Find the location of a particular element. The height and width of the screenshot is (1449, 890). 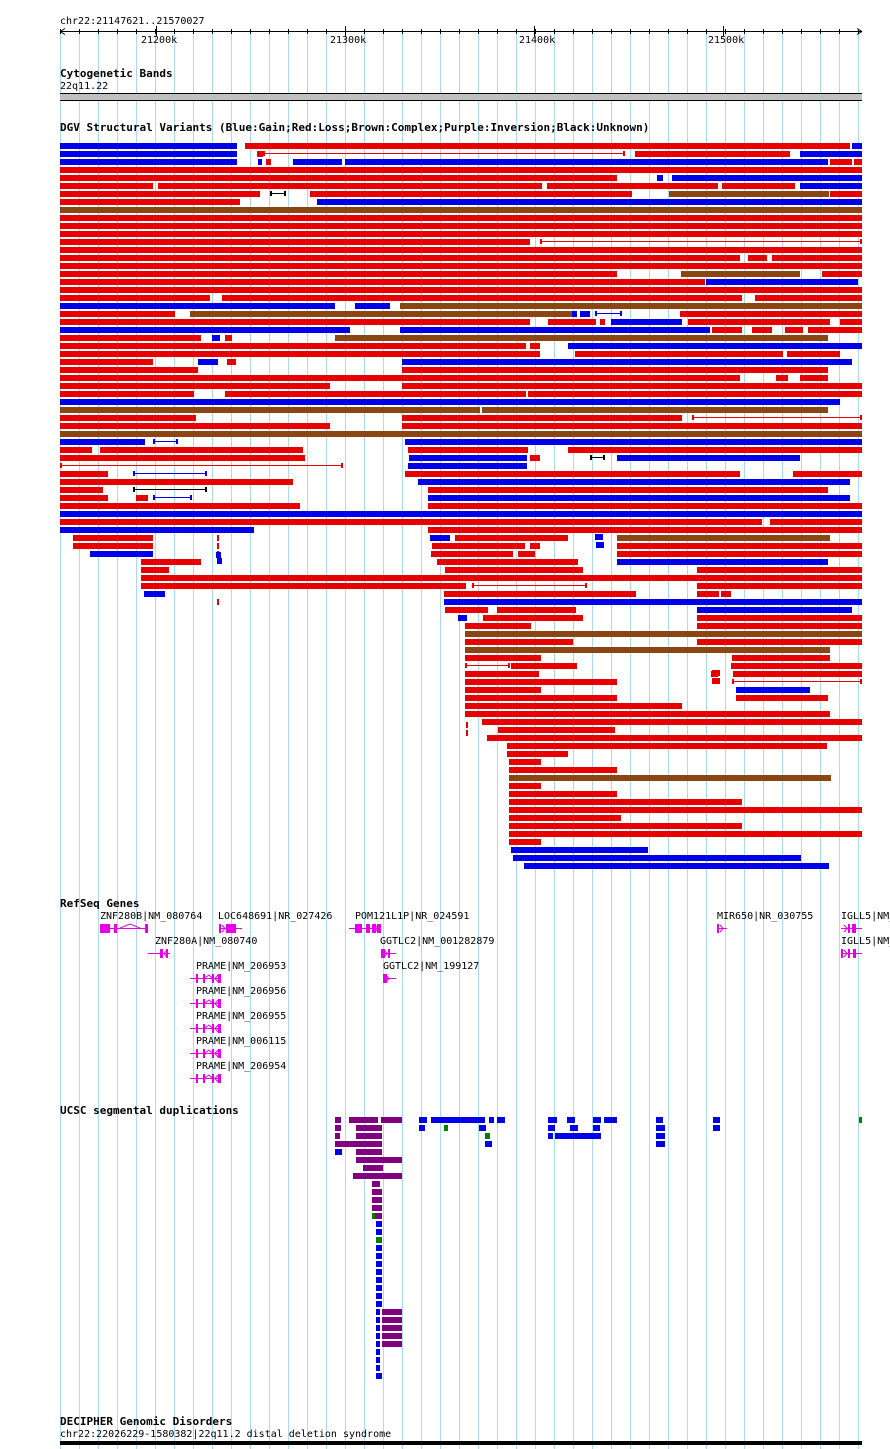

gene-label: MIR650|NR_030755 is located at coordinates (765, 916).